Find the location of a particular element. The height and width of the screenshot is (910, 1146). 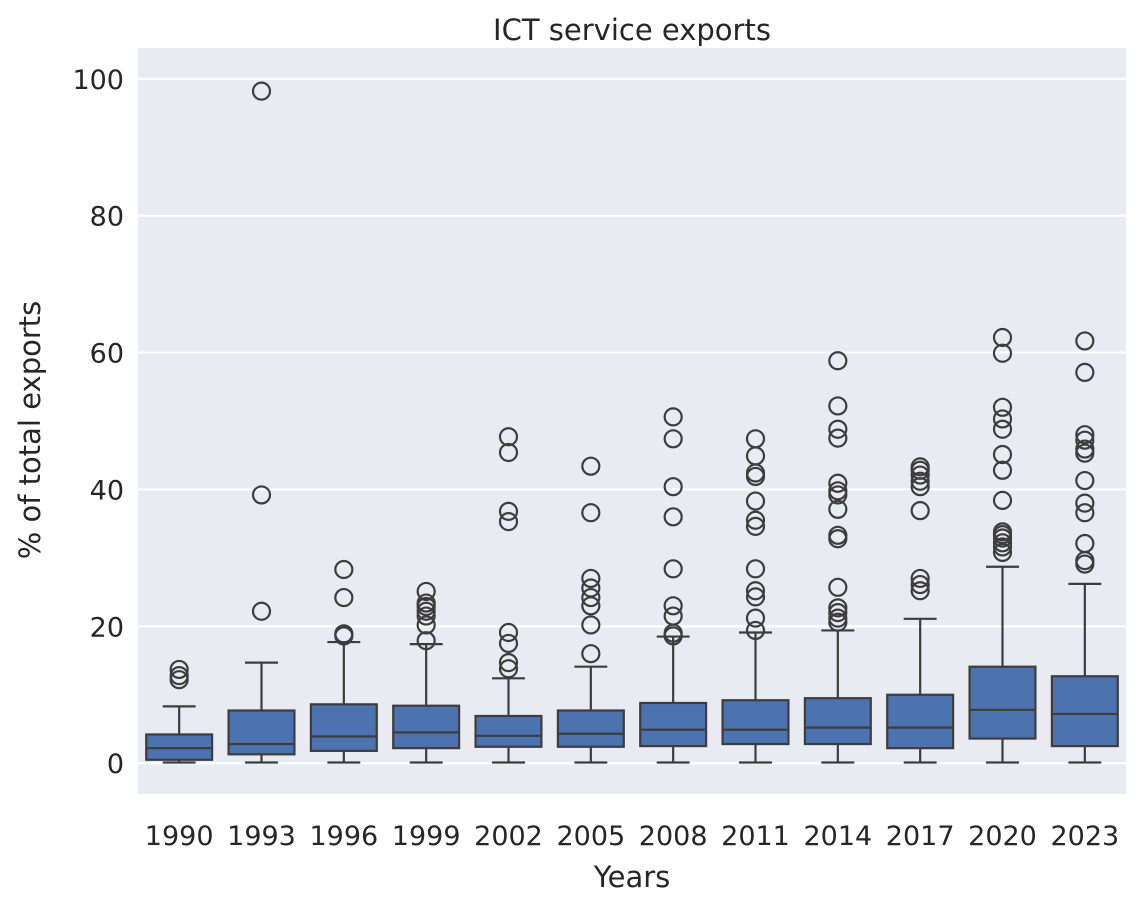

iqr-box-2008 is located at coordinates (673, 724).